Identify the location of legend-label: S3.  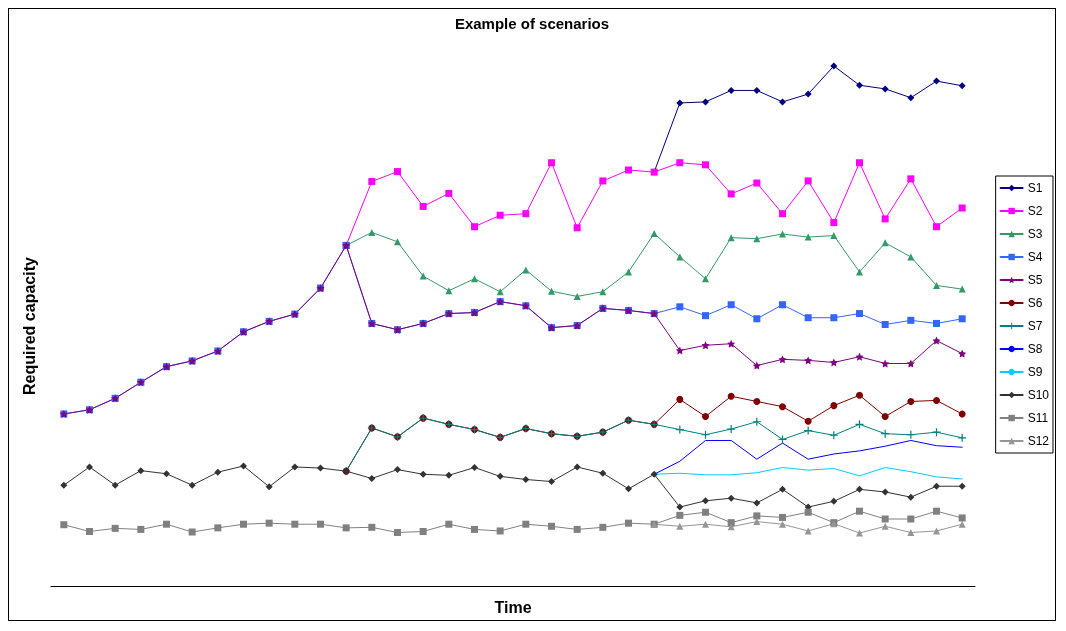
(1035, 234).